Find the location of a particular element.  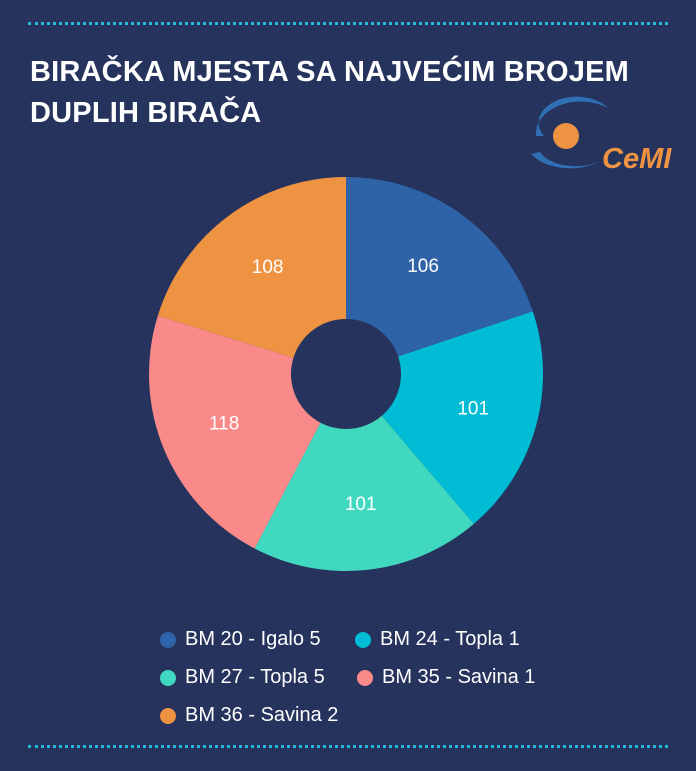

title-line-1: BIRAČKA MJESTA SA NAJVEĆIM BROJEM is located at coordinates (330, 72).